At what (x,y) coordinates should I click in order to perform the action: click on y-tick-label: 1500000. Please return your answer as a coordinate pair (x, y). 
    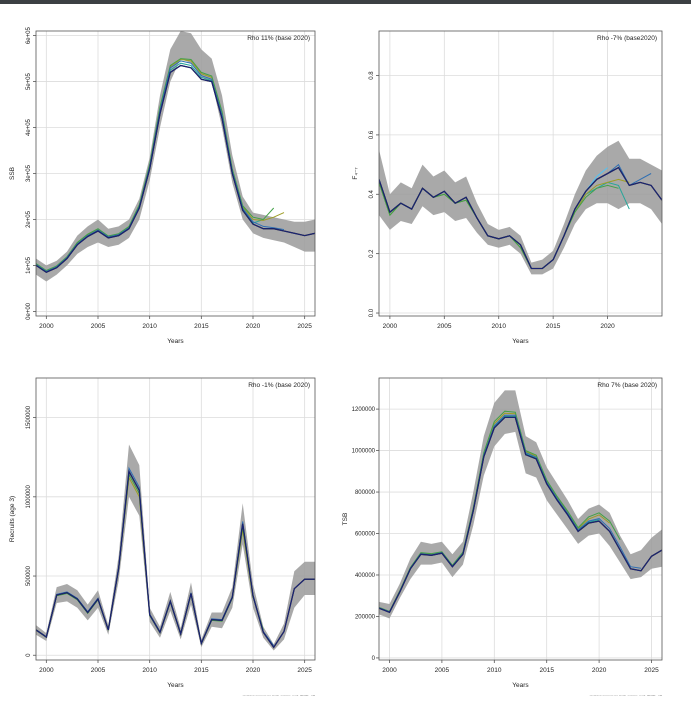
    Looking at the image, I should click on (29, 417).